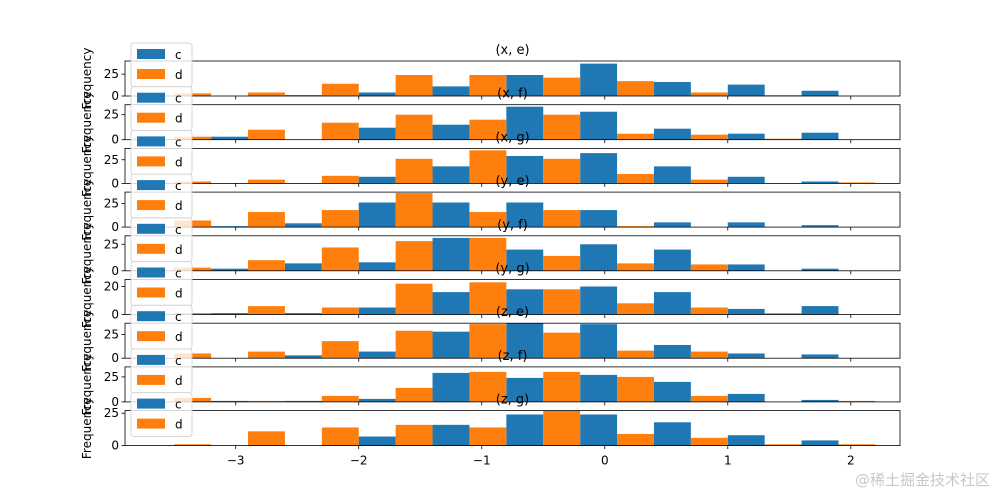  I want to click on subplot-3: 0 25 (x, g) Frequency, so click(490, 163).